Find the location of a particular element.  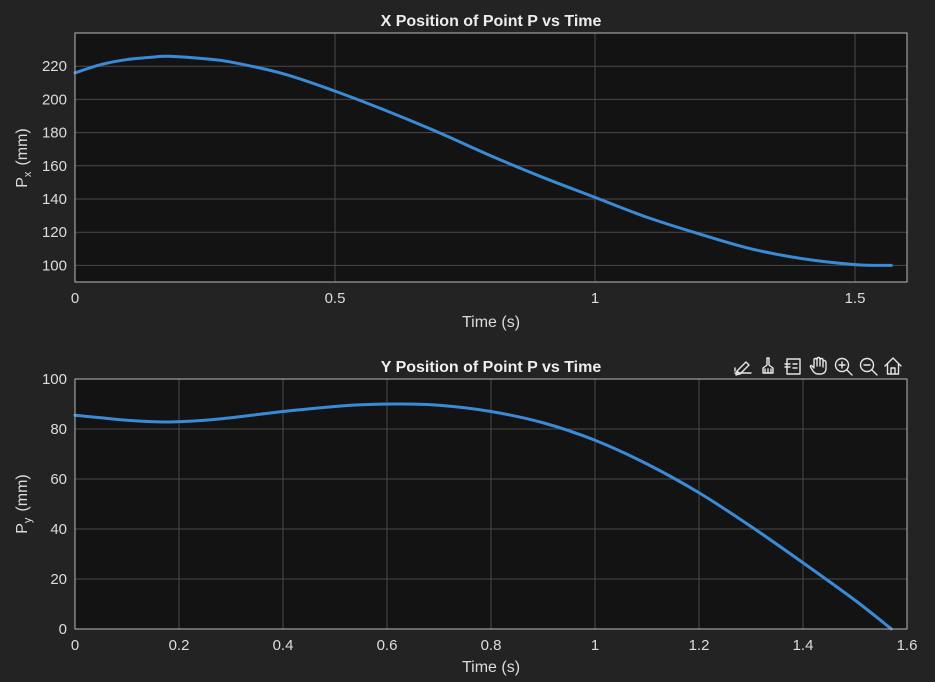

data-tip-icon is located at coordinates (743, 366).